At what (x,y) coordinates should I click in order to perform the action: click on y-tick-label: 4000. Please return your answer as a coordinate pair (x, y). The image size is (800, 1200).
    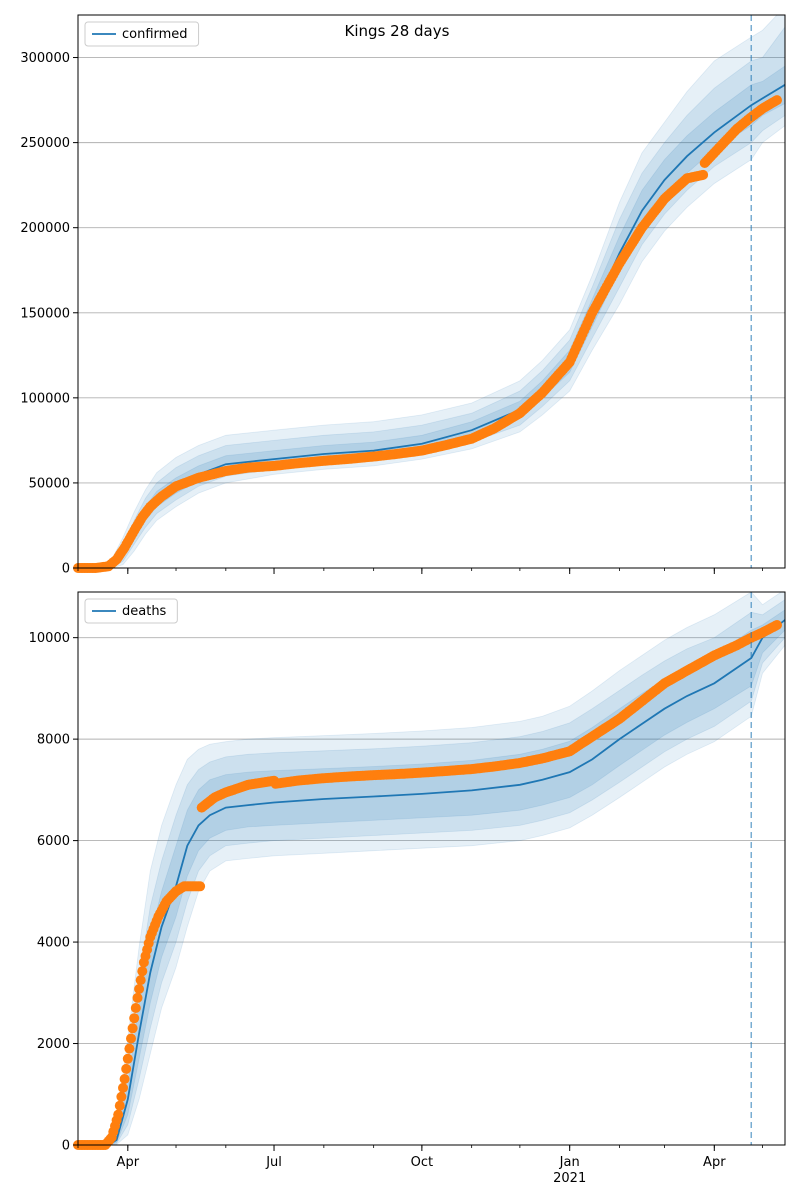
    Looking at the image, I should click on (53, 943).